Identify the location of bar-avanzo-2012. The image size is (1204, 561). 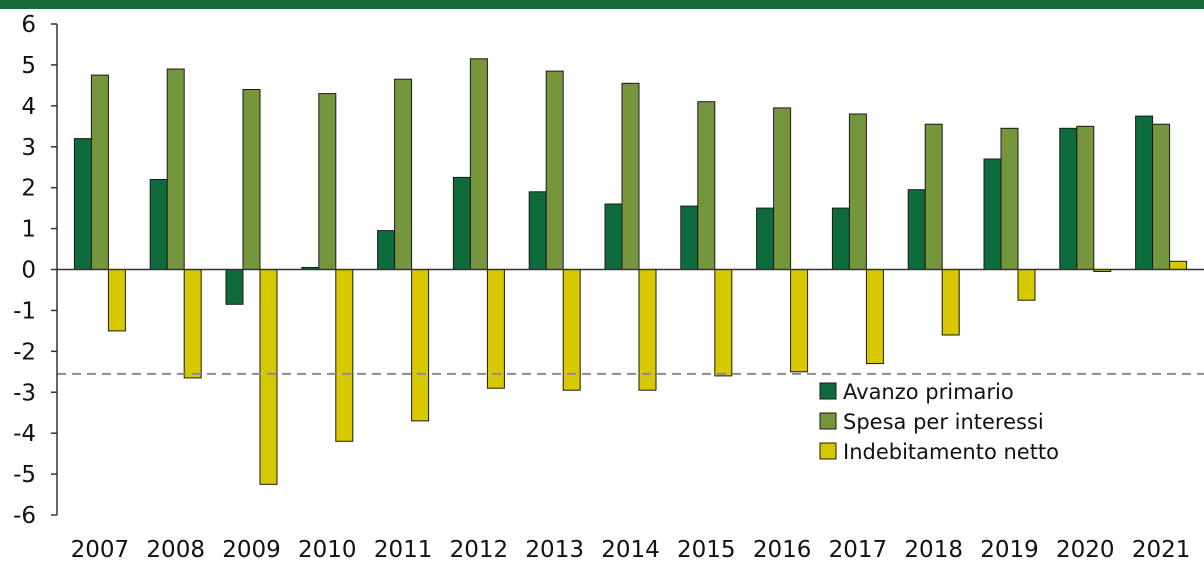
(461, 223).